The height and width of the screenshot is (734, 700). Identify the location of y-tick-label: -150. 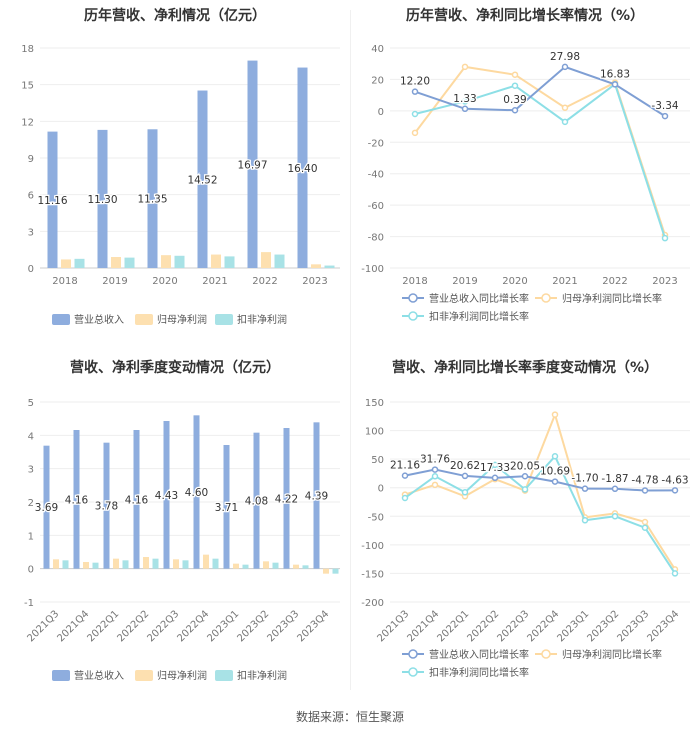
(372, 574).